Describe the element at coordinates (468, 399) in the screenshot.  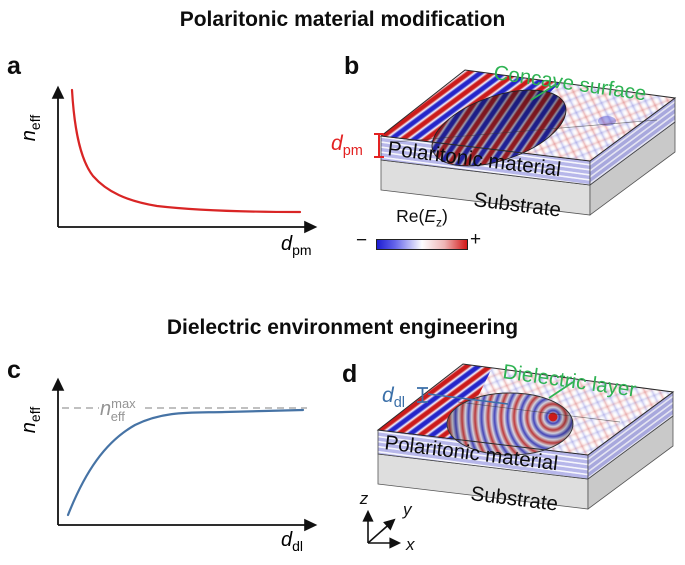
I see `thickness-ddl-pointer-line` at that location.